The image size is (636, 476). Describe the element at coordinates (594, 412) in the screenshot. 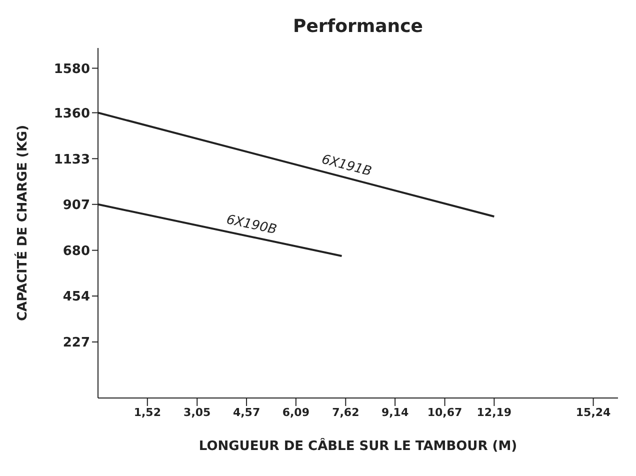

I see `x-tick-label: 15,24` at that location.